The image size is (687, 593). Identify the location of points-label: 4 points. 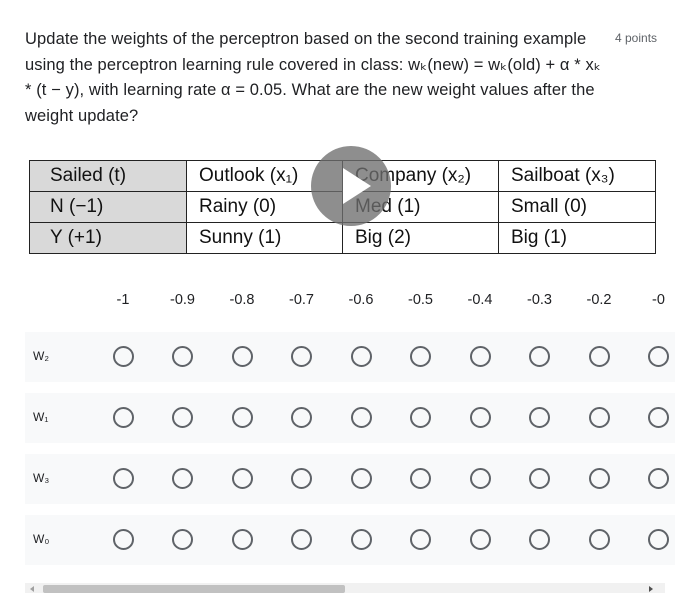
(636, 38).